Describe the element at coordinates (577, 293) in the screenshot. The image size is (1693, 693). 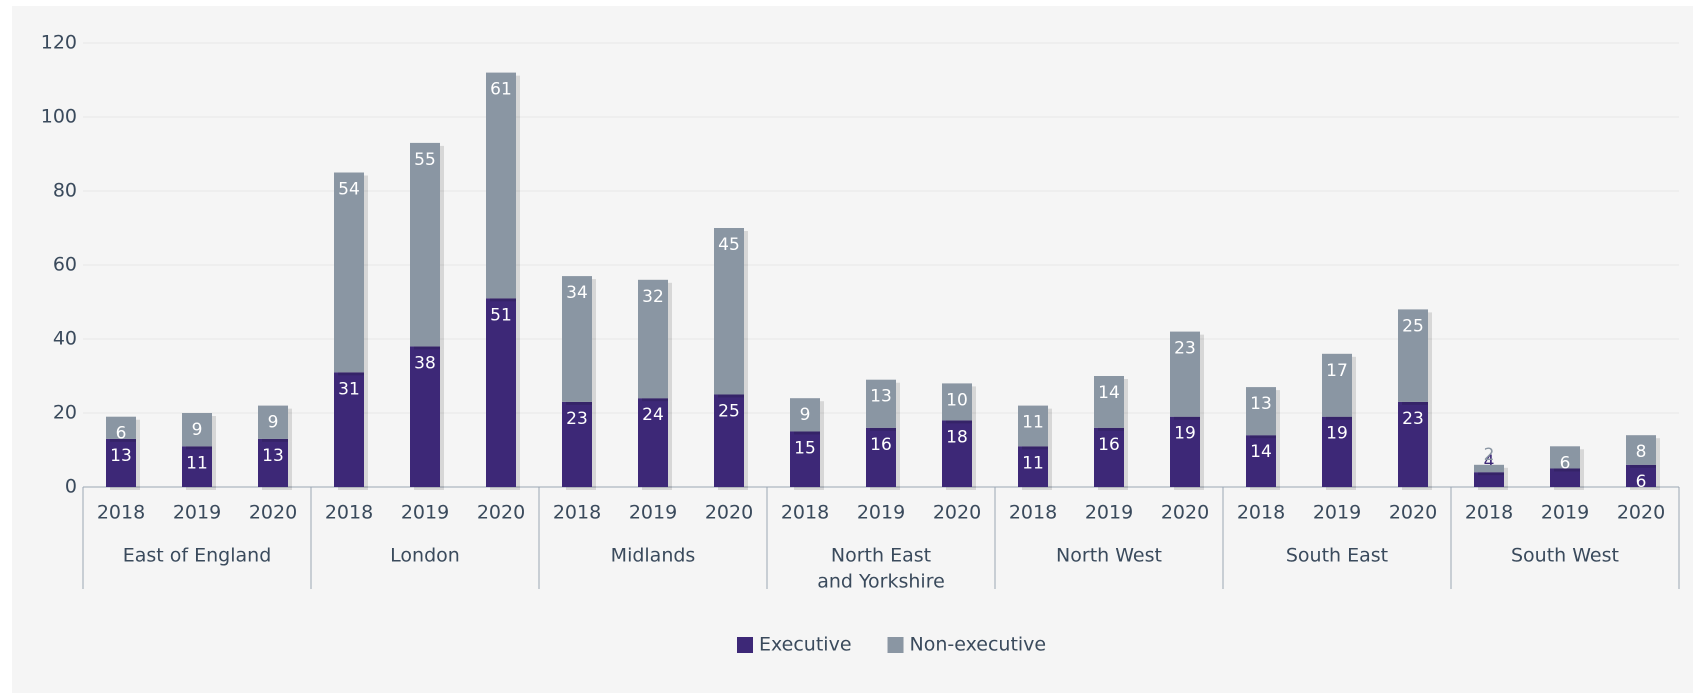
I see `value-label: 34` at that location.